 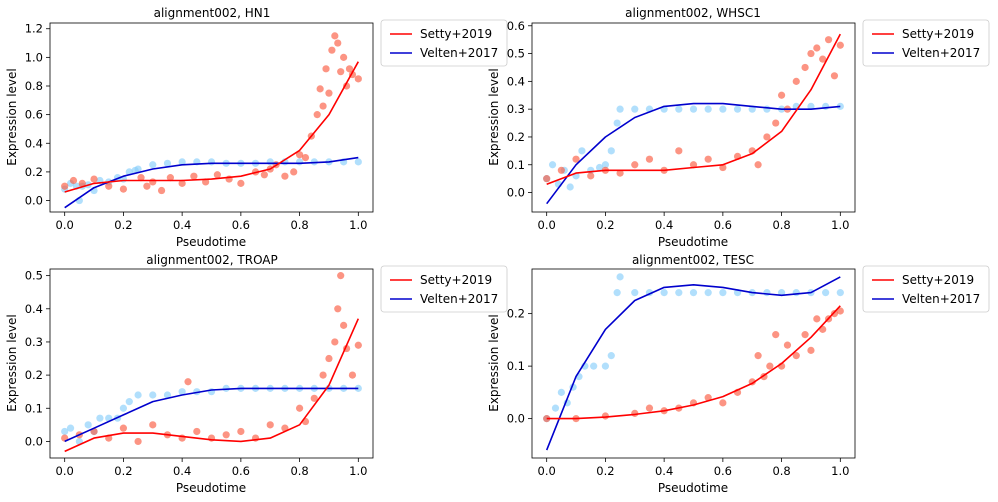 What do you see at coordinates (34, 276) in the screenshot?
I see `y-tick-label: 0.5` at bounding box center [34, 276].